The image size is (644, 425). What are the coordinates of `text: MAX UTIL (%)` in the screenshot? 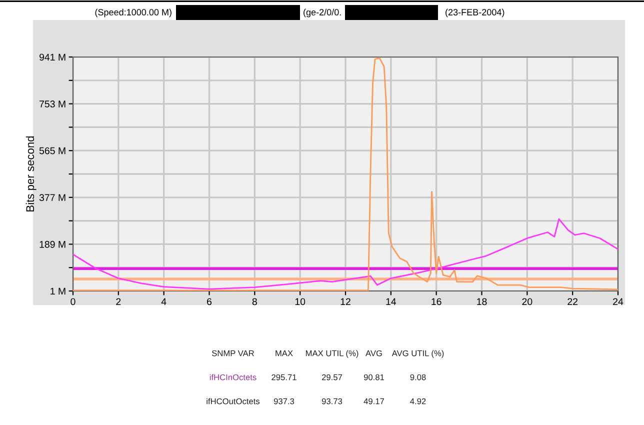 It's located at (332, 354).